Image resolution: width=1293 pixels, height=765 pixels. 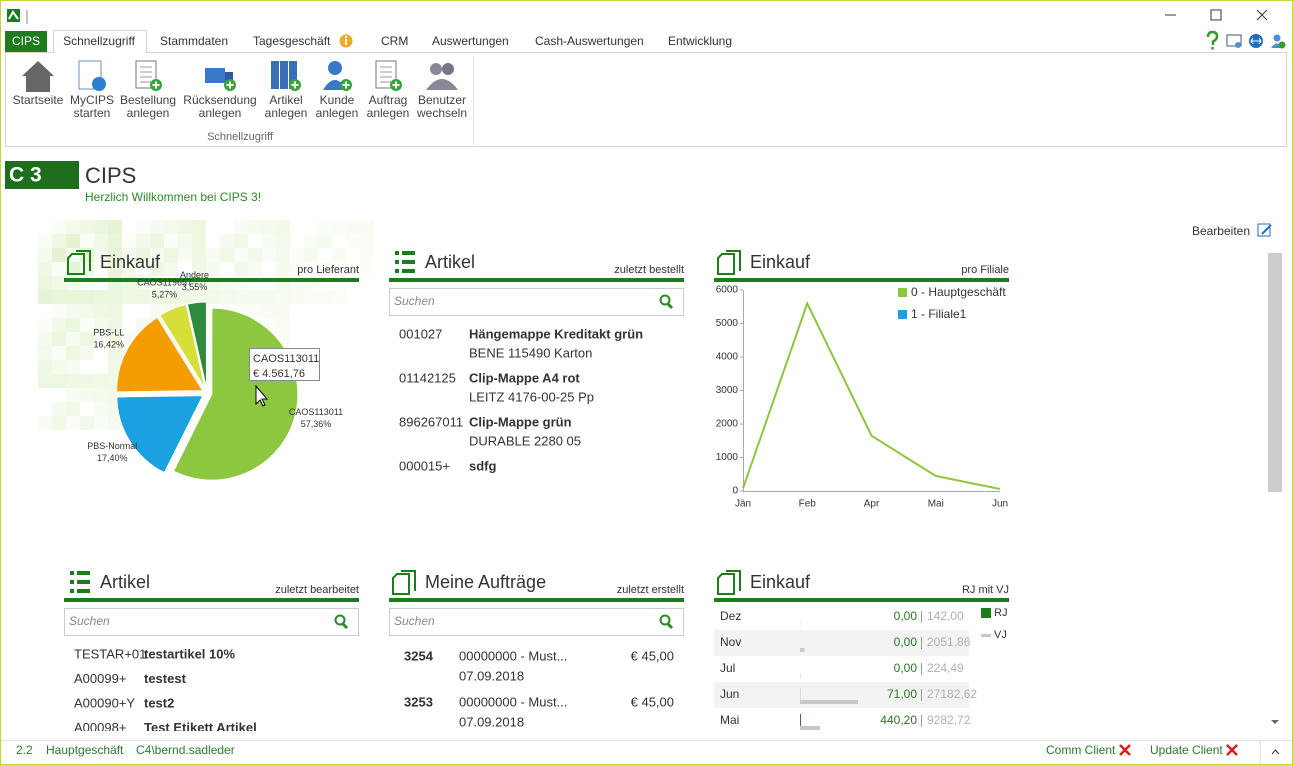 I want to click on order-number: 3253, so click(x=418, y=701).